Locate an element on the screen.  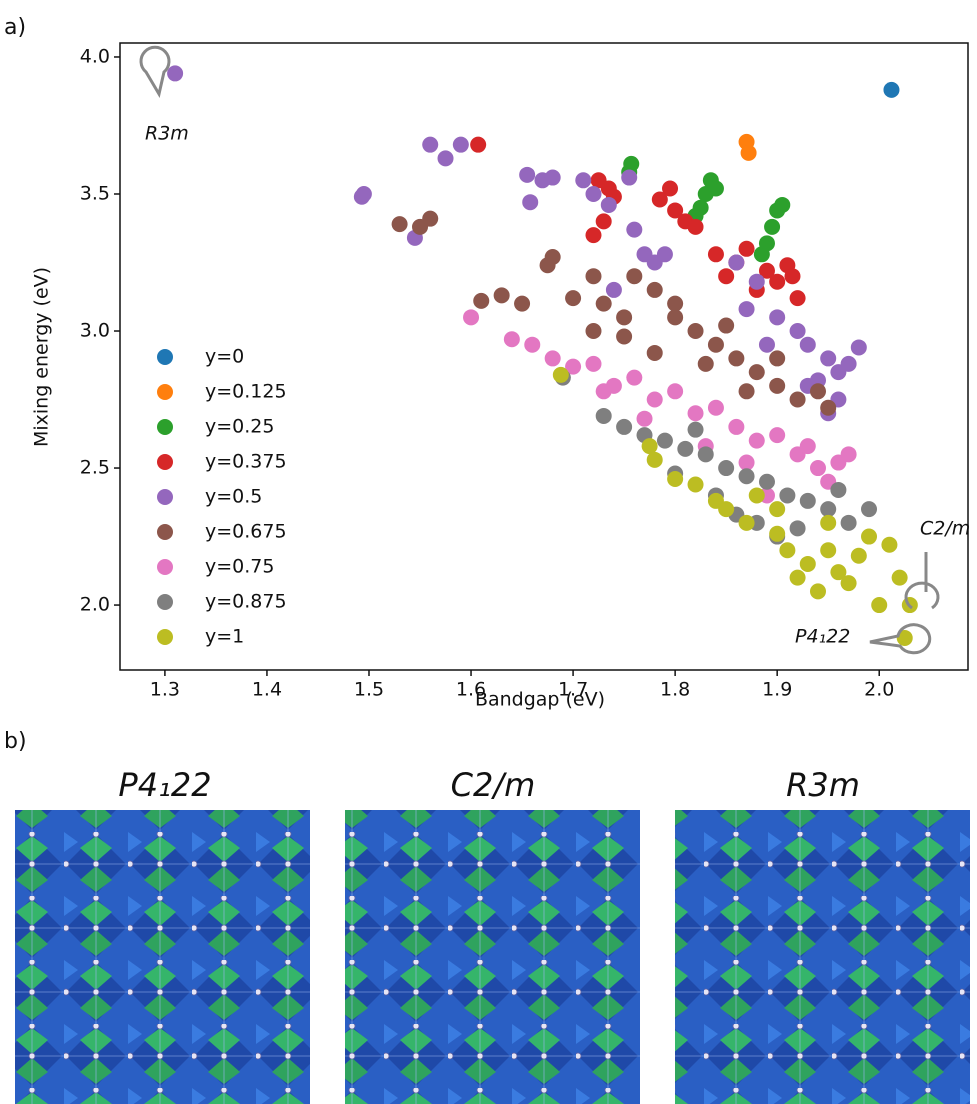
panel-label: a) is located at coordinates (15, 27).